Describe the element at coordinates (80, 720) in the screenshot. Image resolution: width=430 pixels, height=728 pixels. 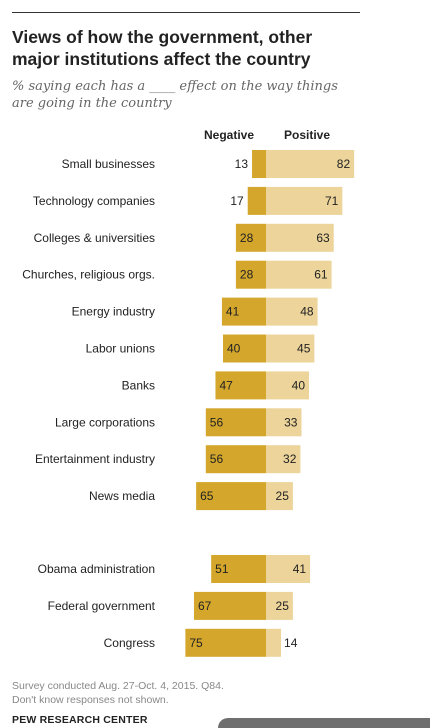
I see `source-credit: PEW RESEARCH CENTER` at that location.